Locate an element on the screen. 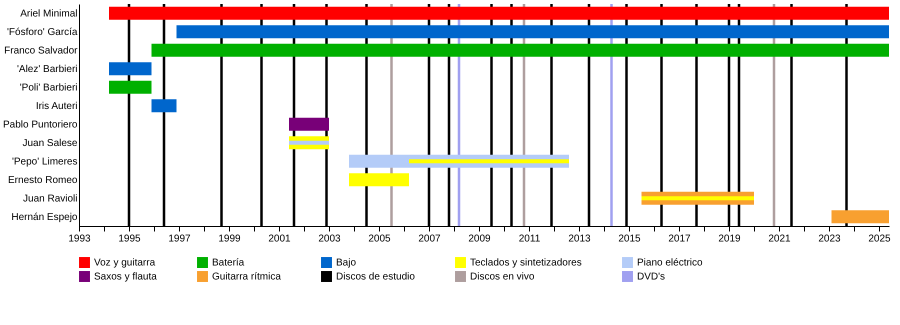 This screenshot has height=325, width=900. x-tick-label: 2003 is located at coordinates (330, 239).